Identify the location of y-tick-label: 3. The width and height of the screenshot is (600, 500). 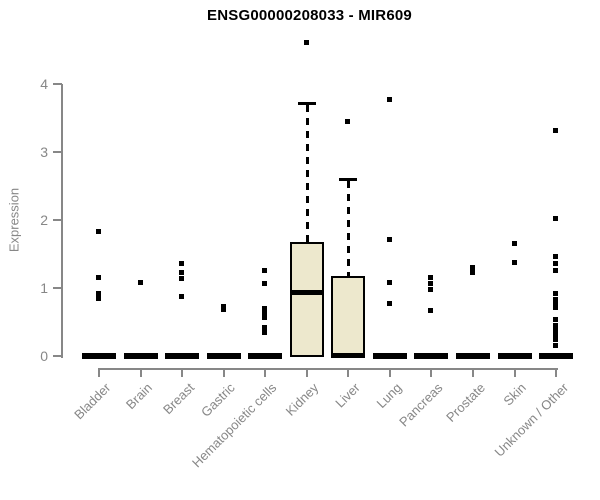
(44, 152).